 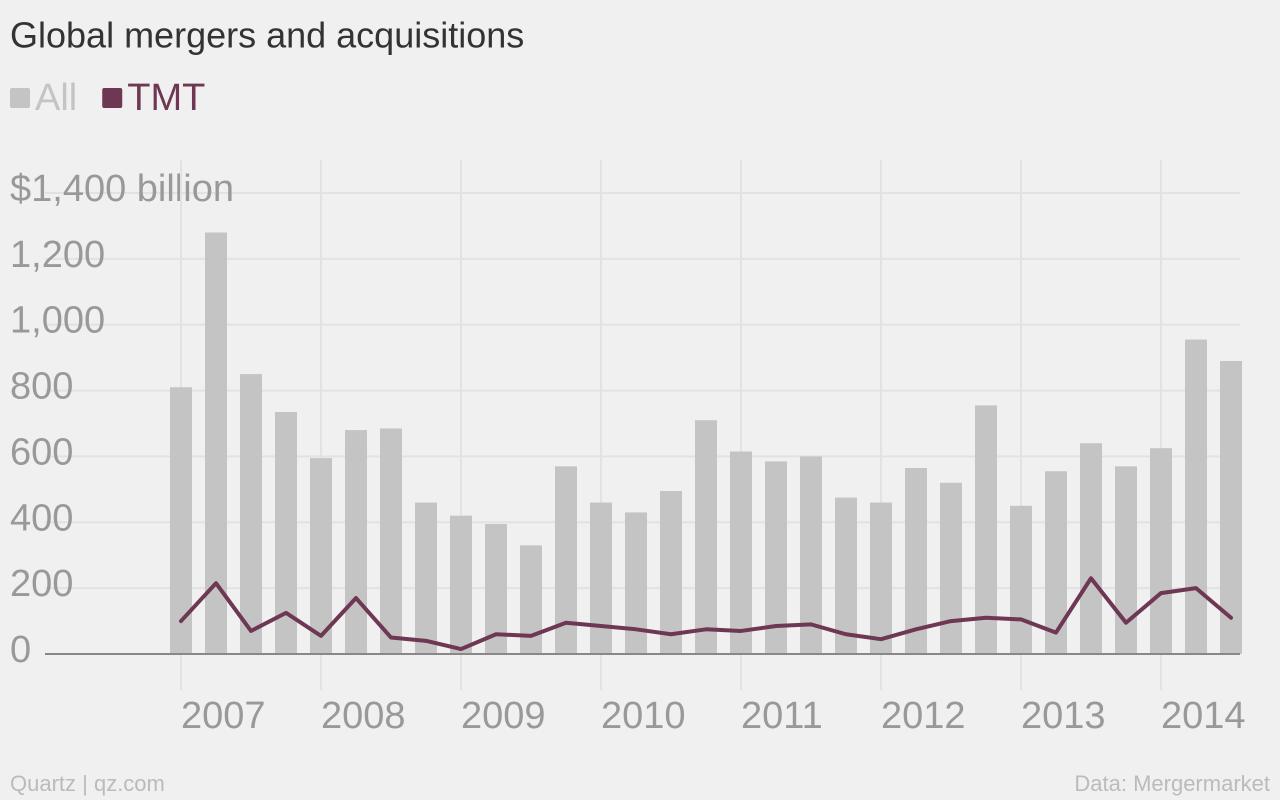 I want to click on x-tick-label: 2013, so click(x=1063, y=716).